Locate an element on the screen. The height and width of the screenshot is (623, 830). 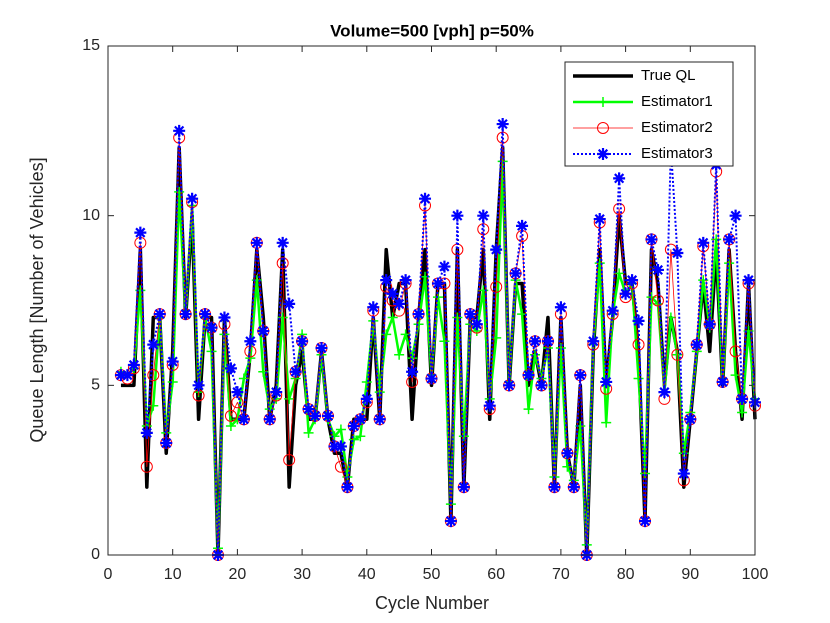
x-axis-label: Cycle Number is located at coordinates (432, 603).